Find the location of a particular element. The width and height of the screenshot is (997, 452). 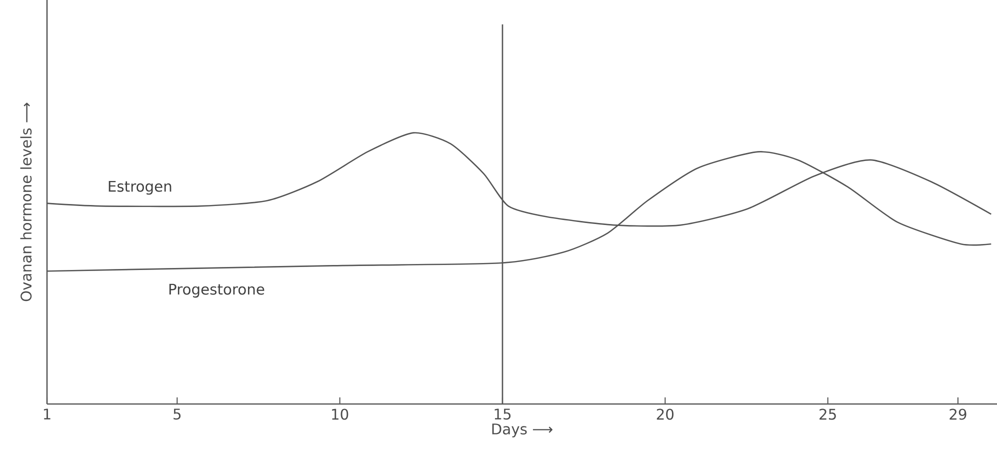

x-tick-label: 25 is located at coordinates (828, 414).